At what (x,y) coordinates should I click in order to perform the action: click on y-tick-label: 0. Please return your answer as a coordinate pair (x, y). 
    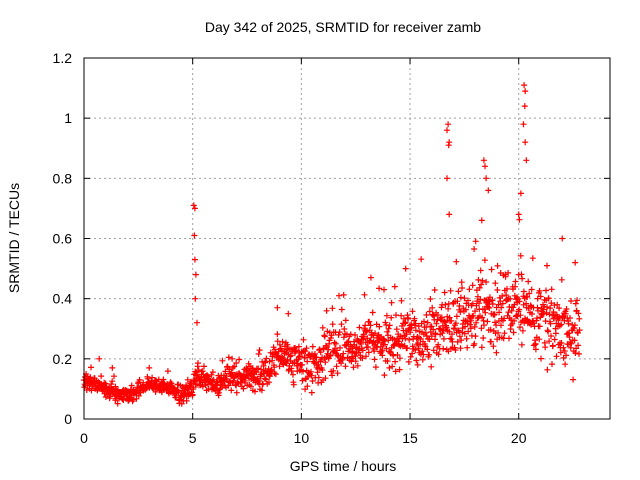
    Looking at the image, I should click on (68, 419).